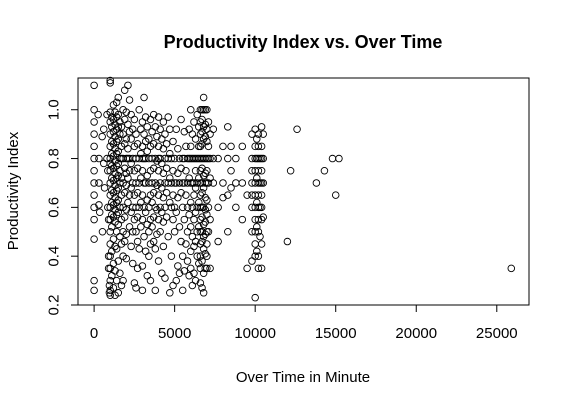  I want to click on y-axis-label: Productivity Index, so click(13, 190).